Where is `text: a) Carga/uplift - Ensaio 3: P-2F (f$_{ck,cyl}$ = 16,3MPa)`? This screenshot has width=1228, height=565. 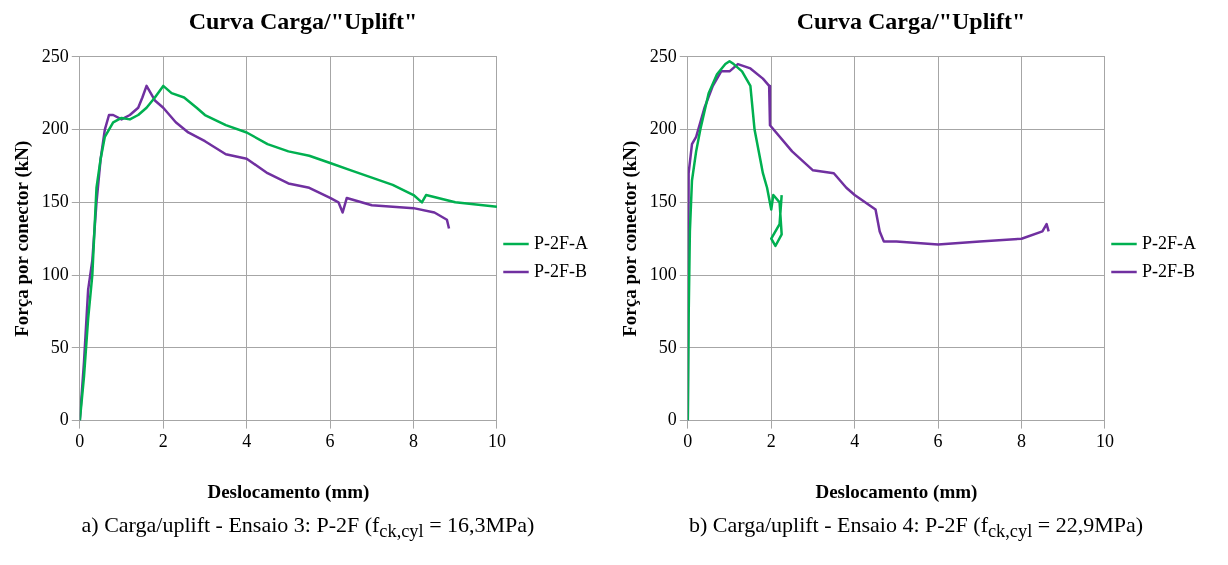 text: a) Carga/uplift - Ensaio 3: P-2F (f$_{ck,cyl}$ = 16,3MPa) is located at coordinates (308, 527).